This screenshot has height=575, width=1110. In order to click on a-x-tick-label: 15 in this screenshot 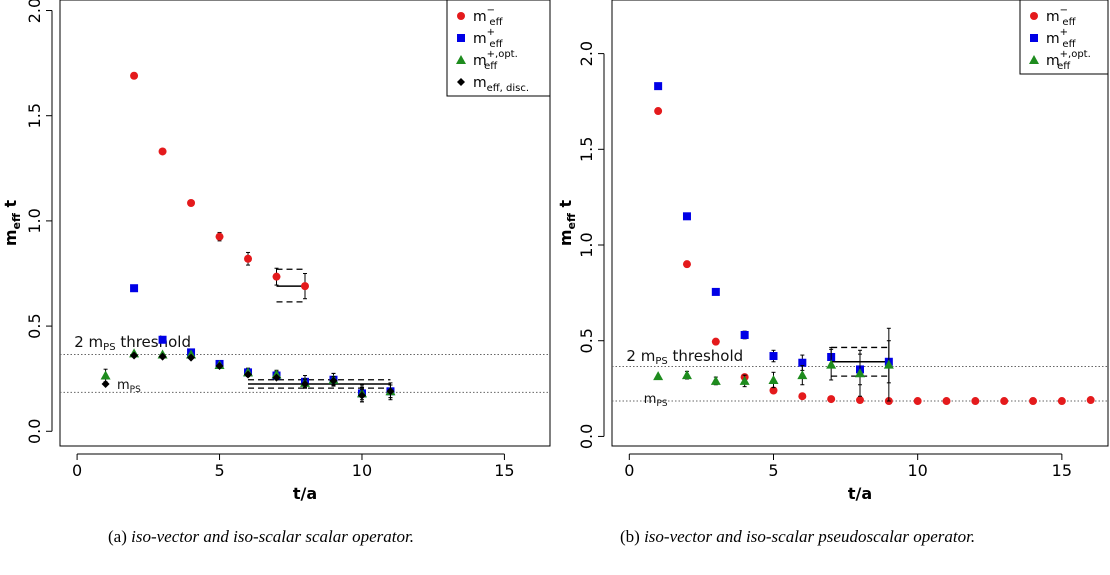, I will do `click(504, 470)`.